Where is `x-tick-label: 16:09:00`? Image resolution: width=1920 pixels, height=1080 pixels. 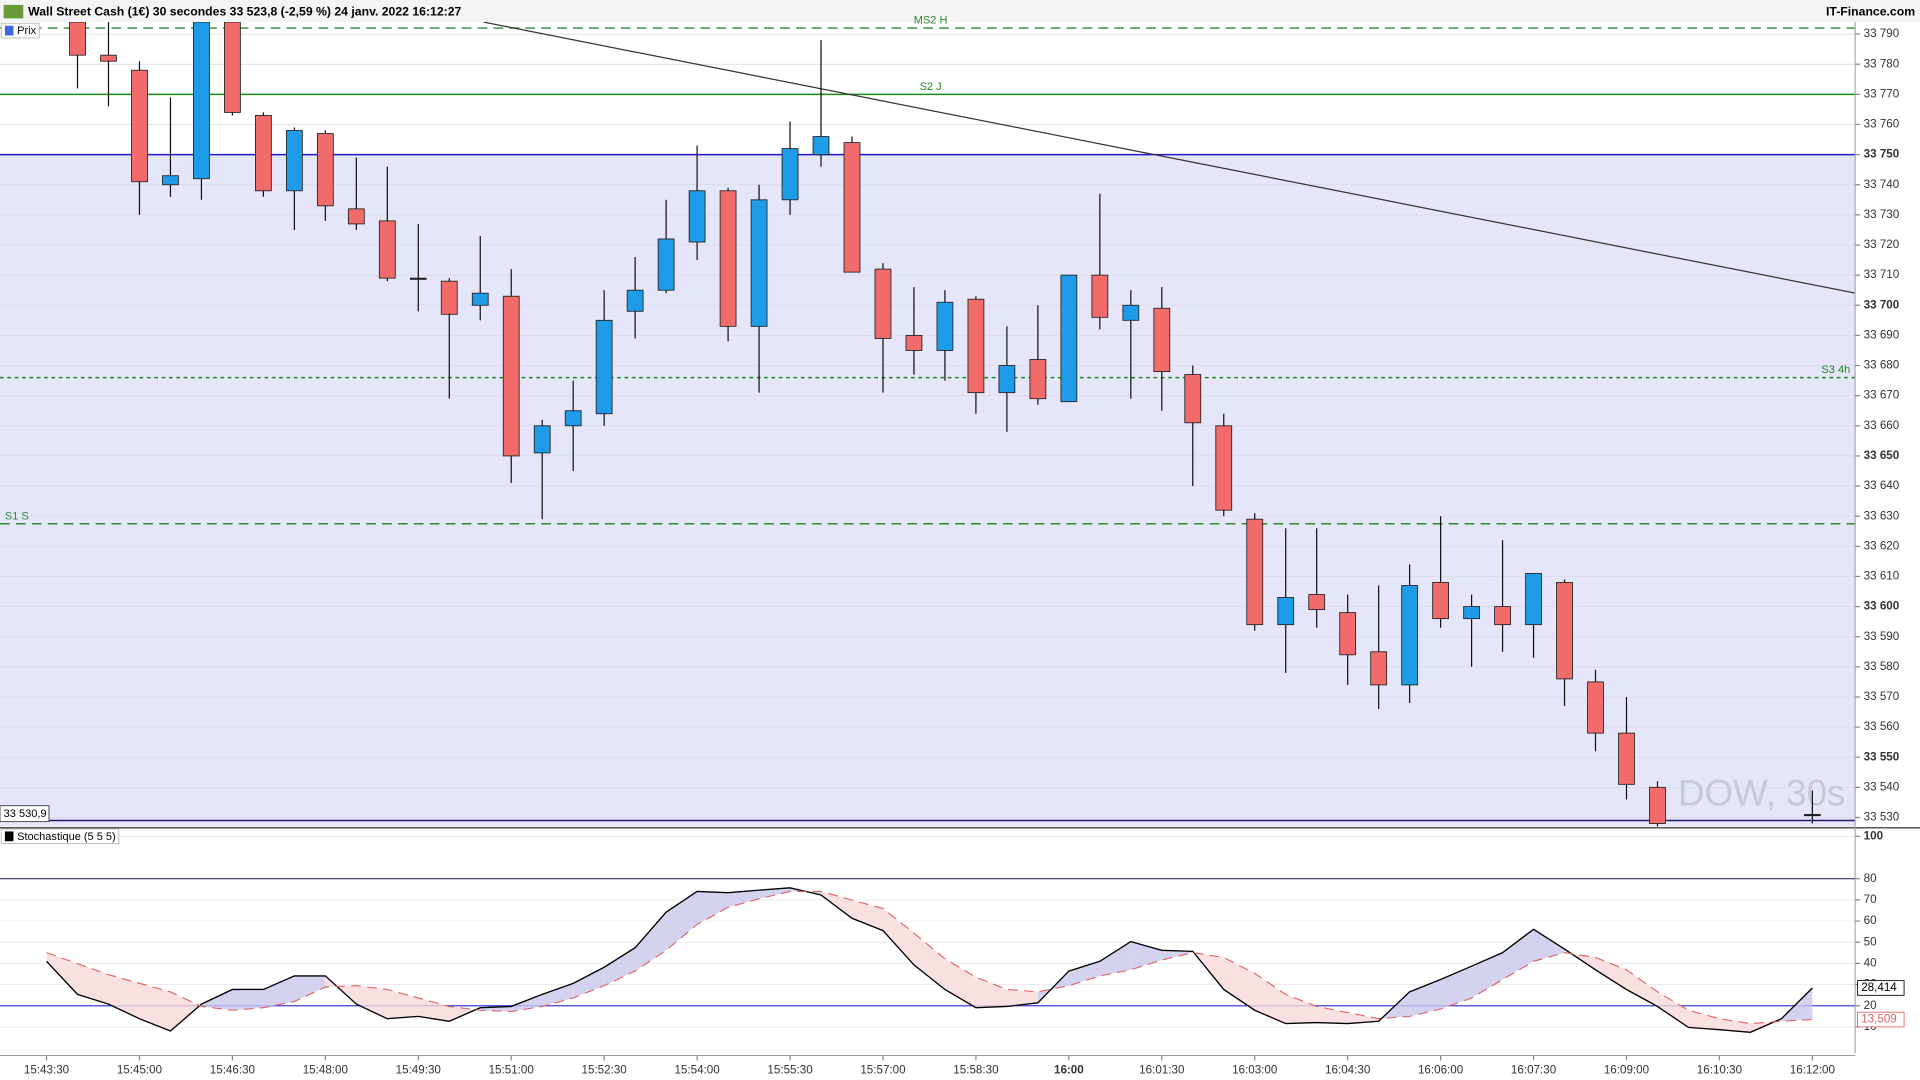 x-tick-label: 16:09:00 is located at coordinates (1627, 1069).